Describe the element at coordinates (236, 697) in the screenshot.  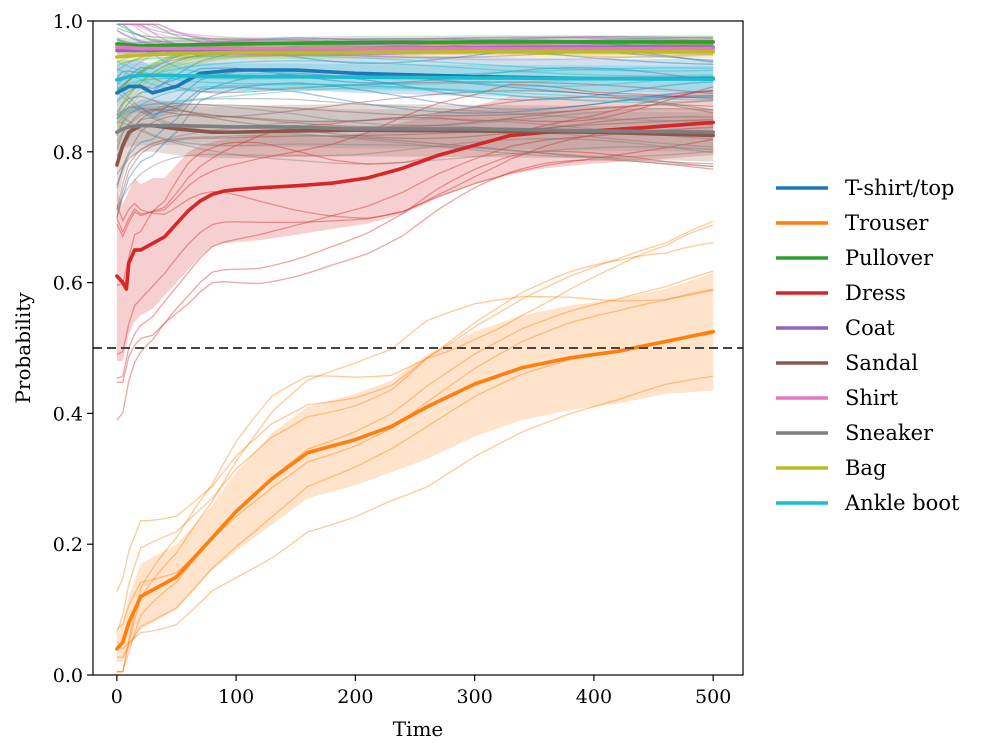
I see `x-tick-label: 100` at that location.